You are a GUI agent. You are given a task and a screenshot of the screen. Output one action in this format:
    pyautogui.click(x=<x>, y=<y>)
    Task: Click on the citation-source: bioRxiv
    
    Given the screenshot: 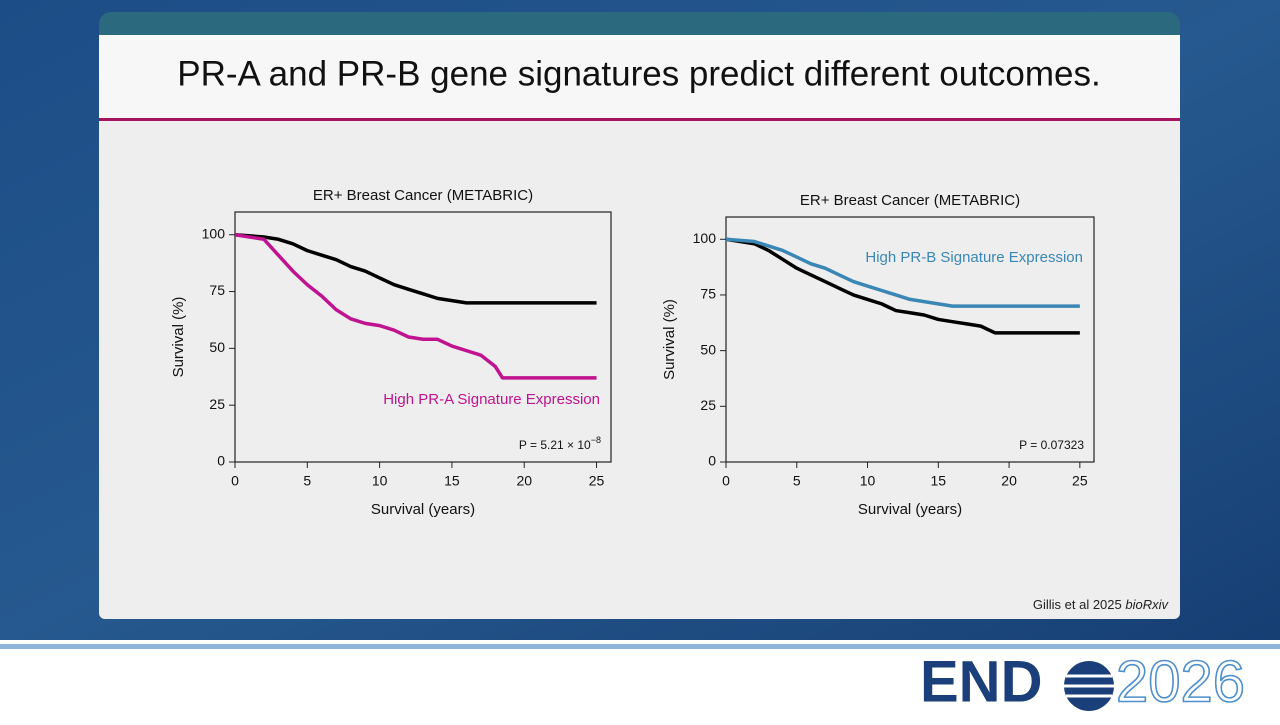 What is the action you would take?
    pyautogui.click(x=1147, y=604)
    